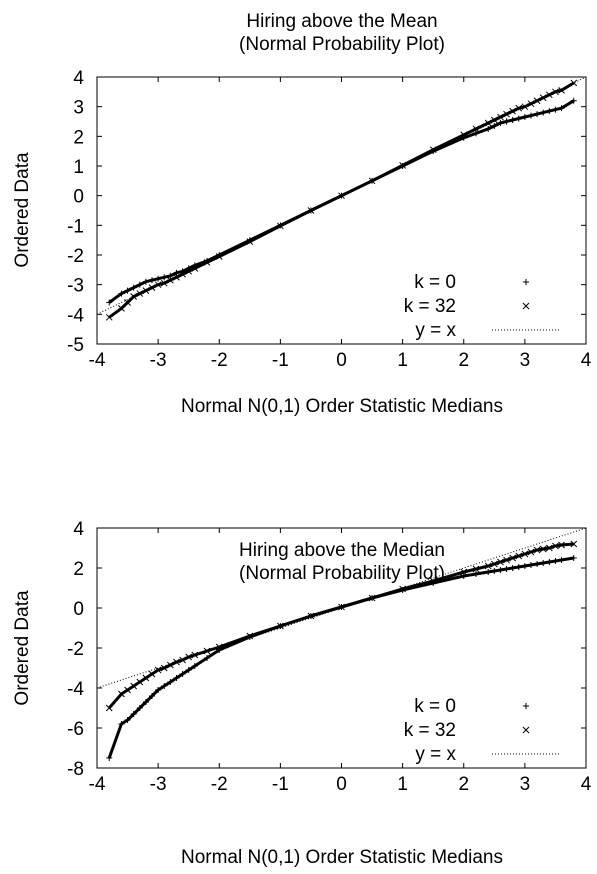 This screenshot has height=874, width=597. What do you see at coordinates (435, 330) in the screenshot?
I see `legend-label: y = x` at bounding box center [435, 330].